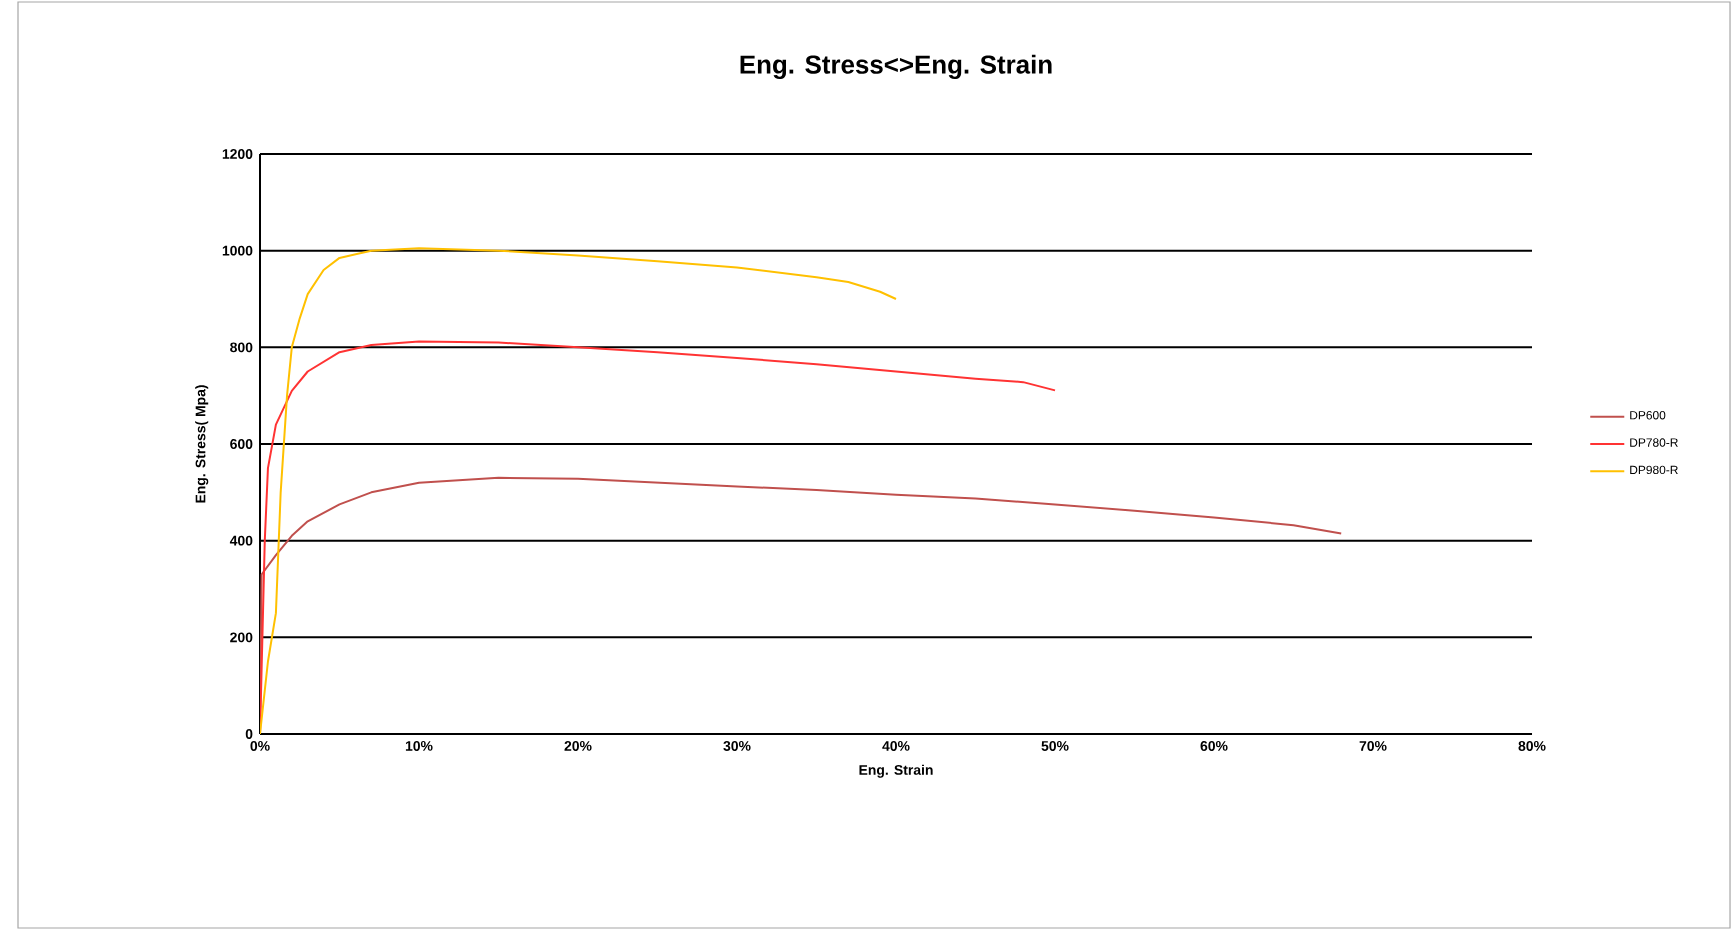  What do you see at coordinates (896, 67) in the screenshot?
I see `chart-title: Eng. Stress<>Eng. Strain` at bounding box center [896, 67].